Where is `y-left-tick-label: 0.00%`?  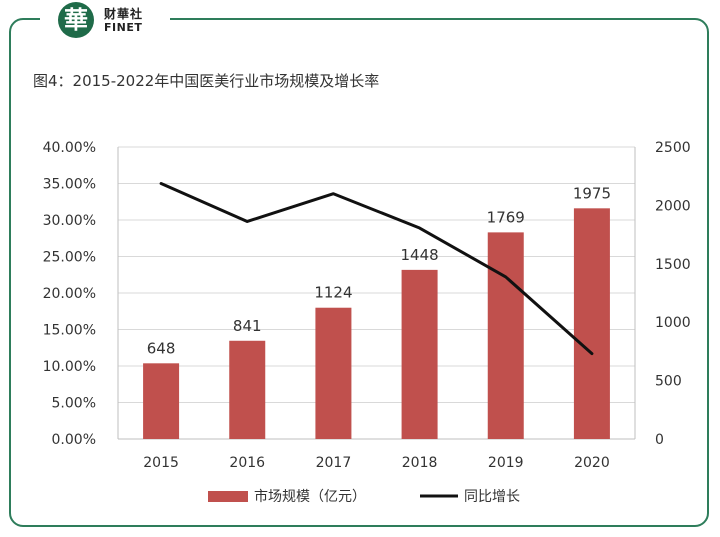 y-left-tick-label: 0.00% is located at coordinates (74, 440).